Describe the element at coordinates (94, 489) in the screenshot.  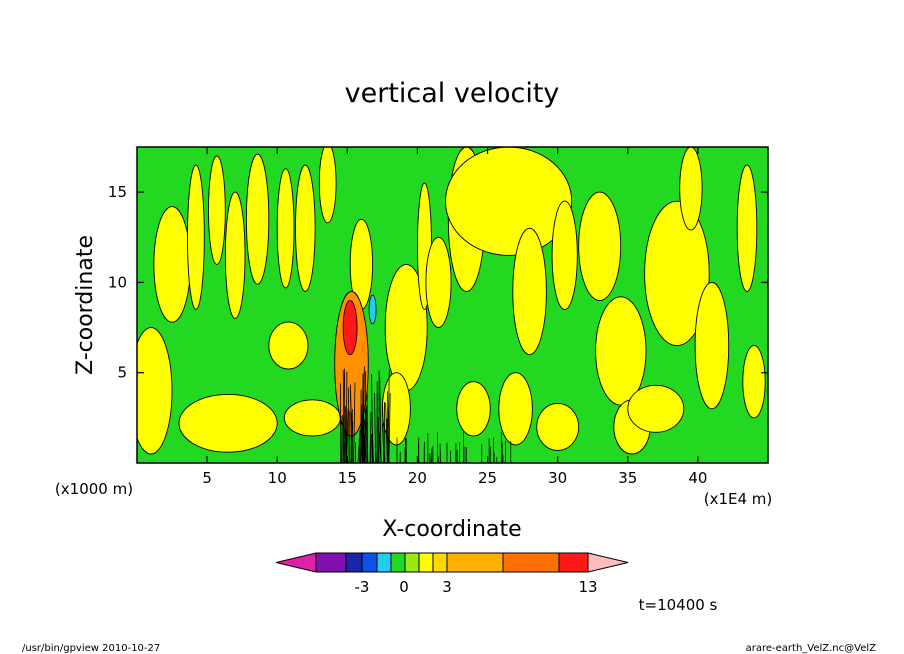
I see `x-unit-left: (x1000 m)` at that location.